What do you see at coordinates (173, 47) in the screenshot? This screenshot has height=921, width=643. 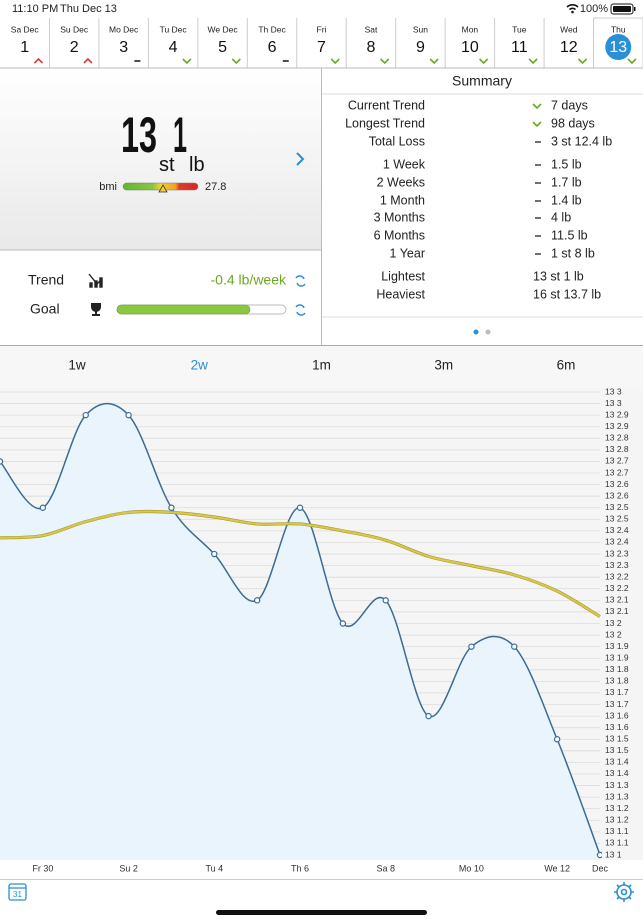 I see `day-number: 4` at bounding box center [173, 47].